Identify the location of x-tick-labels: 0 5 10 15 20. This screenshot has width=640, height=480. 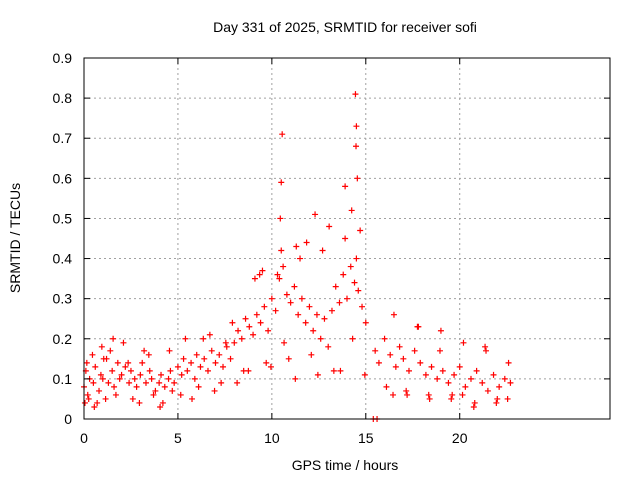
(274, 438).